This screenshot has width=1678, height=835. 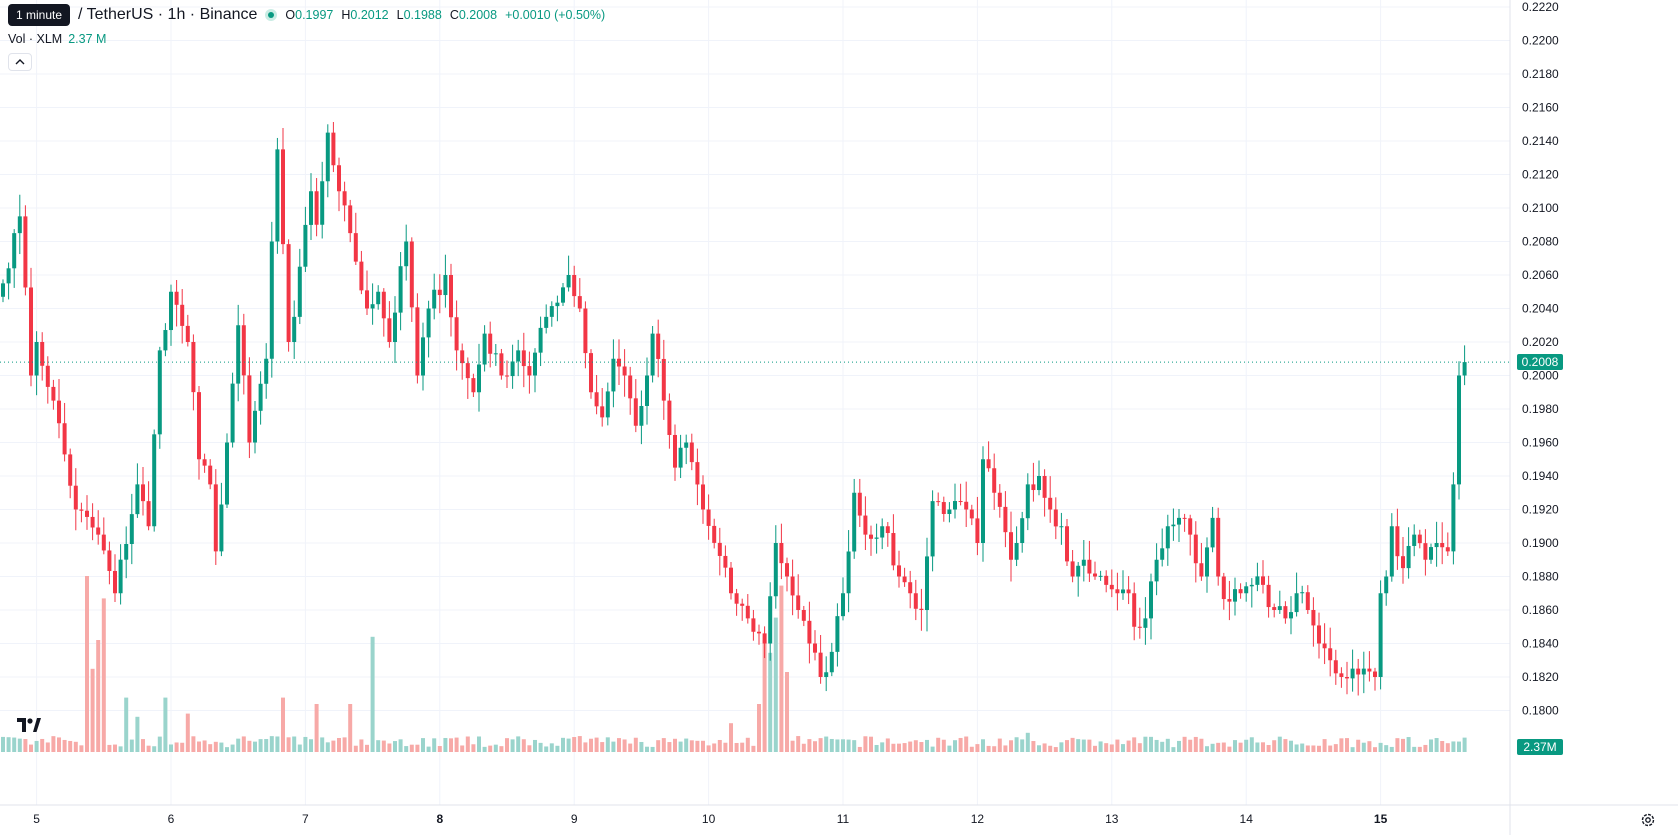 I want to click on gear-icon, so click(x=1648, y=820).